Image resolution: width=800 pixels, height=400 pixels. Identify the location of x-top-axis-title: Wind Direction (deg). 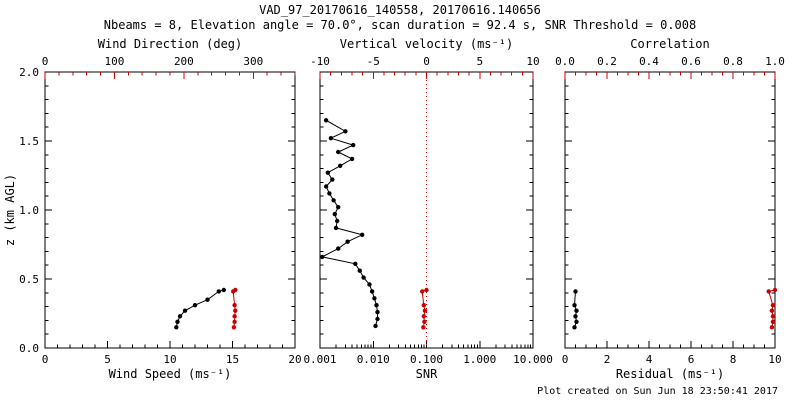
(170, 44).